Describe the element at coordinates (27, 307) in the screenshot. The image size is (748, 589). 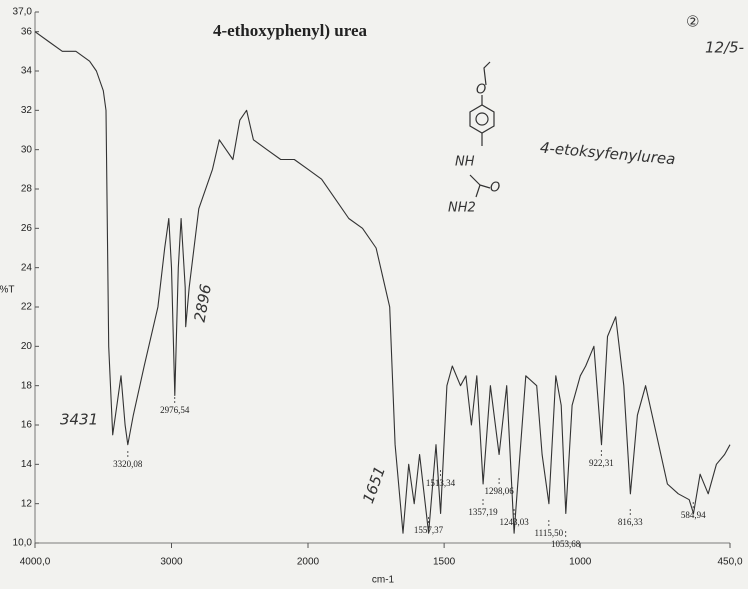
I see `y-tick-label: 22` at that location.